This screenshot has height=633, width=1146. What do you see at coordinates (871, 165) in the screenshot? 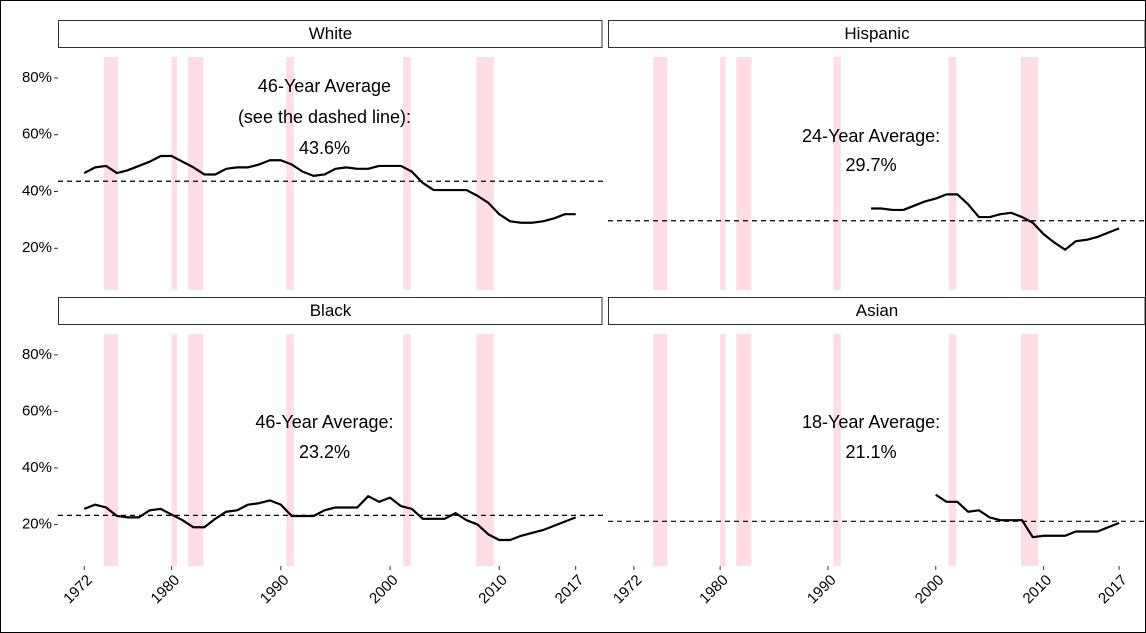
I see `average-label: 29.7%` at bounding box center [871, 165].